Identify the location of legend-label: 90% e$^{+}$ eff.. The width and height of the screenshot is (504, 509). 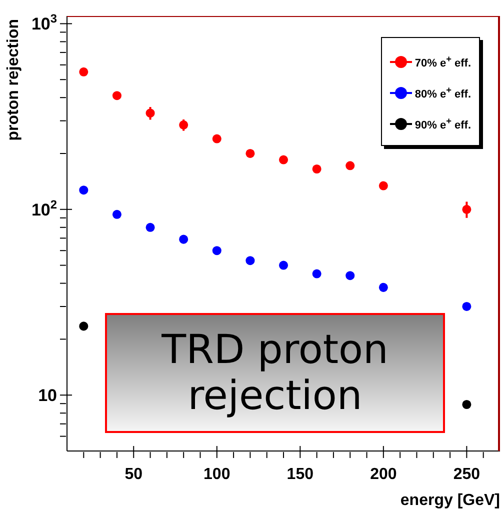
(442, 124).